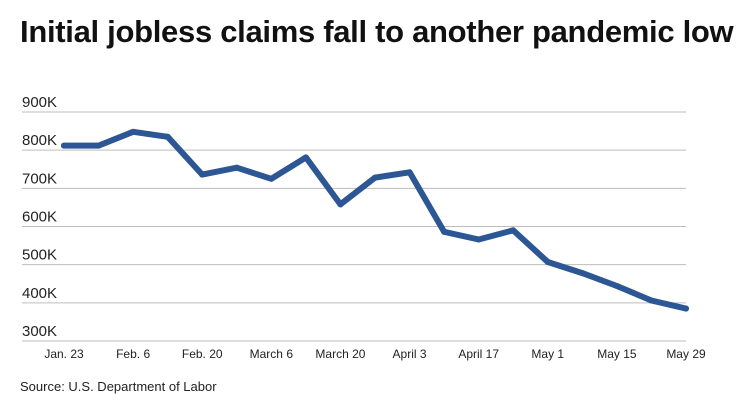  Describe the element at coordinates (202, 354) in the screenshot. I see `x-tick-label: Feb. 20` at that location.